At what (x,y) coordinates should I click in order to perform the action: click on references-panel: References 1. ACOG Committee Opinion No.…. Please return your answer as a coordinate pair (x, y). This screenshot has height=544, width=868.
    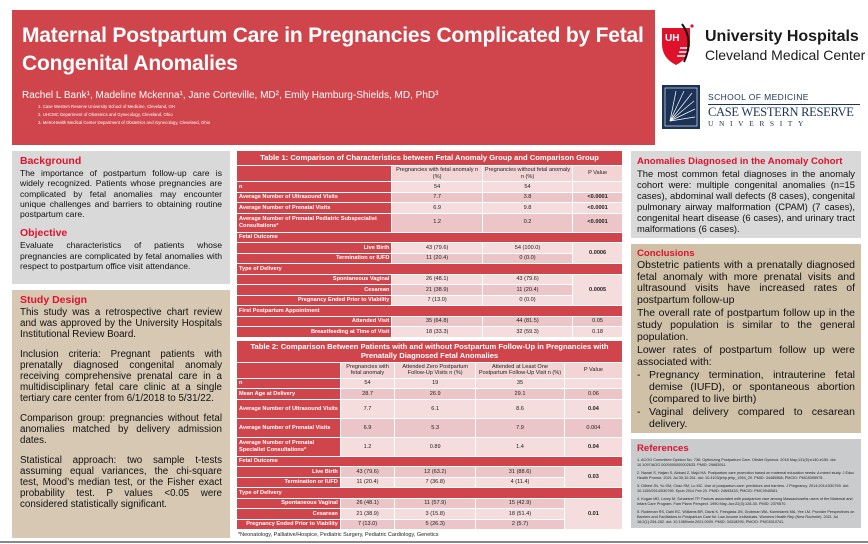
    Looking at the image, I should click on (746, 484).